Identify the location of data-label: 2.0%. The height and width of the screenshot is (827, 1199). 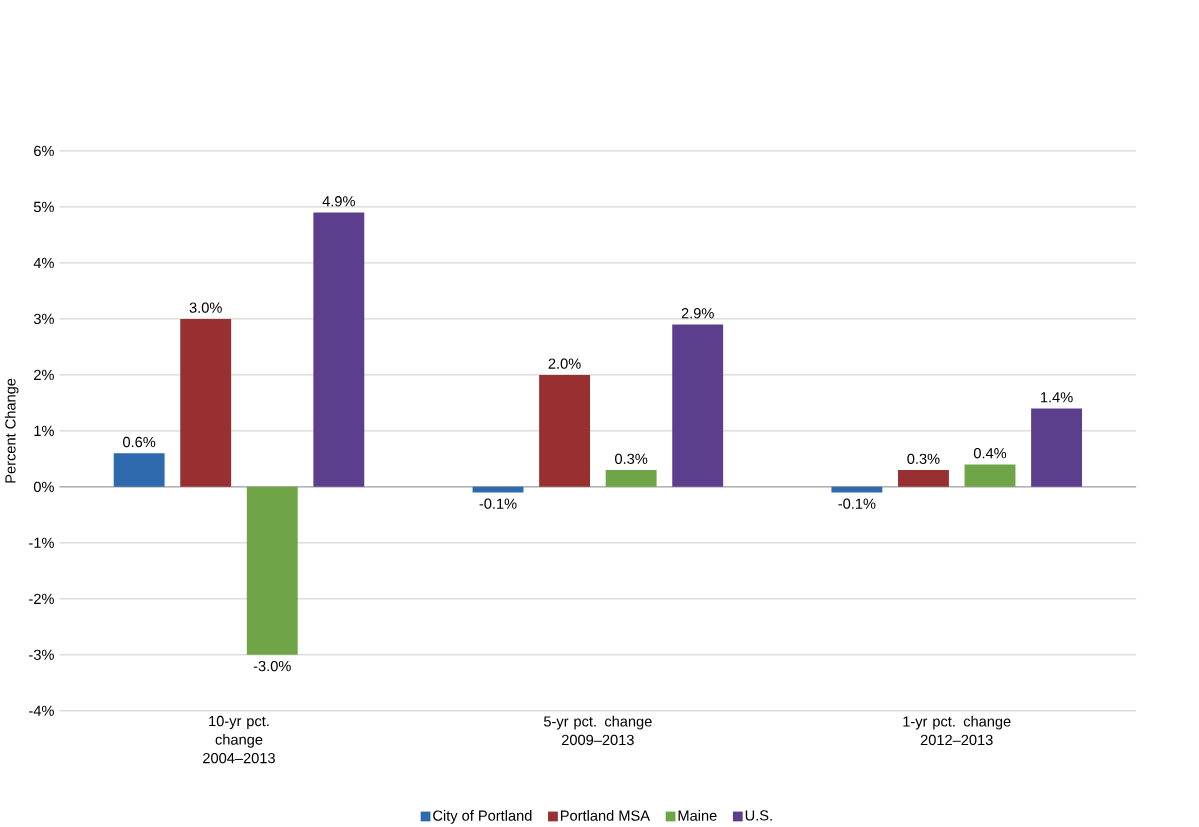
(564, 363).